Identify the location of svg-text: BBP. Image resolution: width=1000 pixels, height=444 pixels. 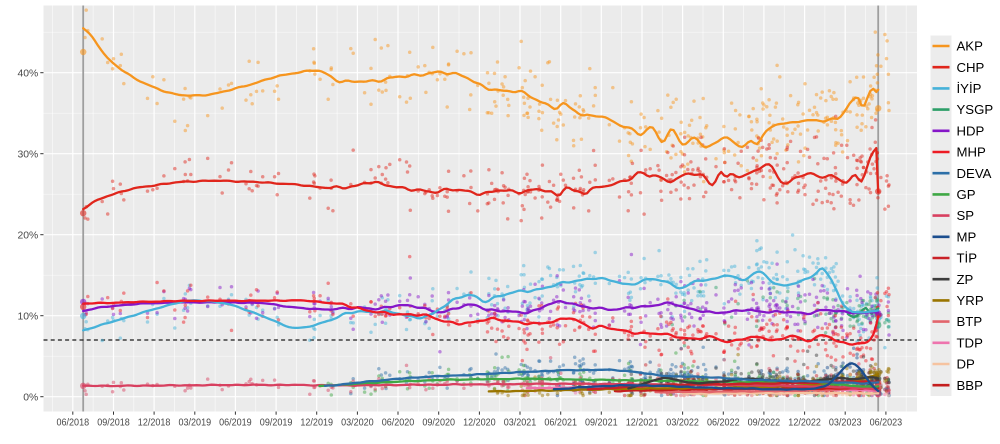
(970, 385).